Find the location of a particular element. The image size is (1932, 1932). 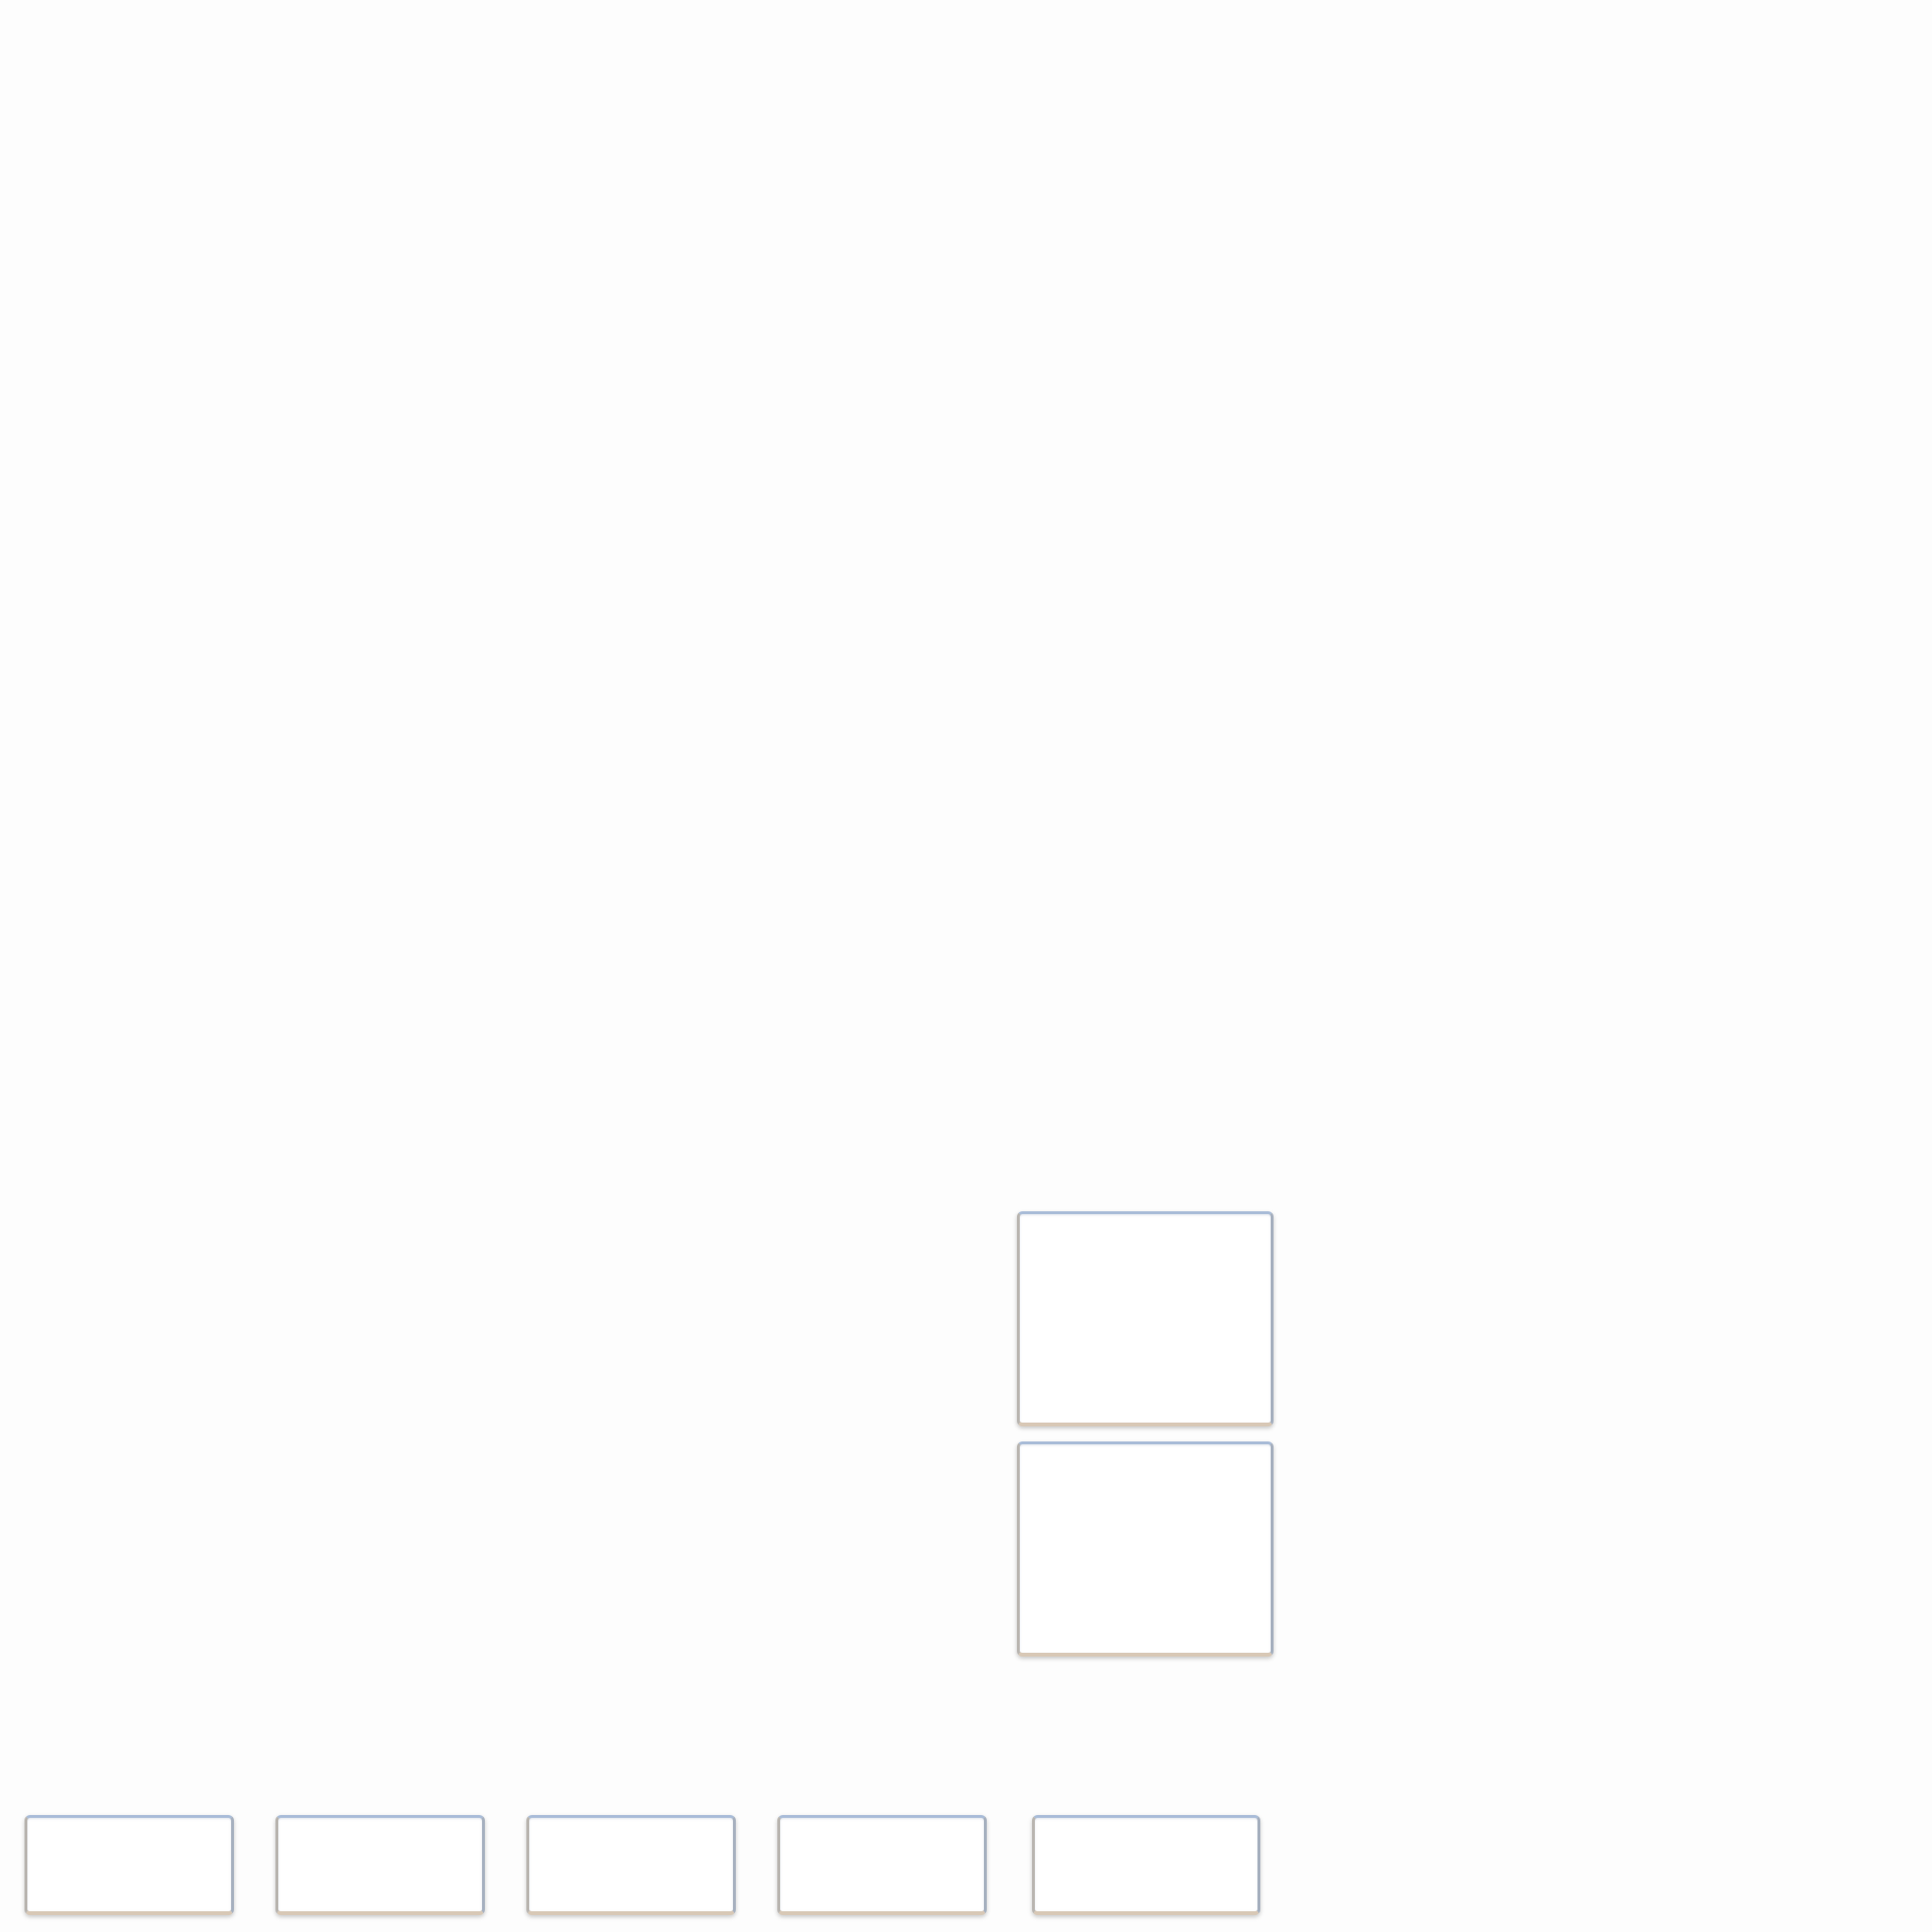

drop-slot-upper is located at coordinates (1145, 1319).